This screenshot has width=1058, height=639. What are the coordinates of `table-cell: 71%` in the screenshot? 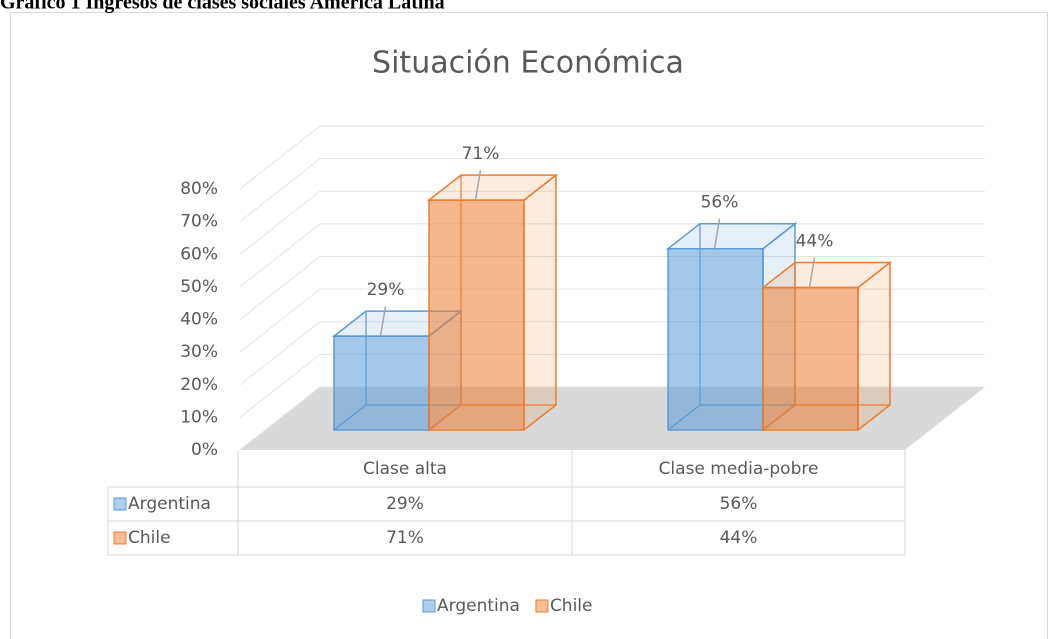 It's located at (405, 538).